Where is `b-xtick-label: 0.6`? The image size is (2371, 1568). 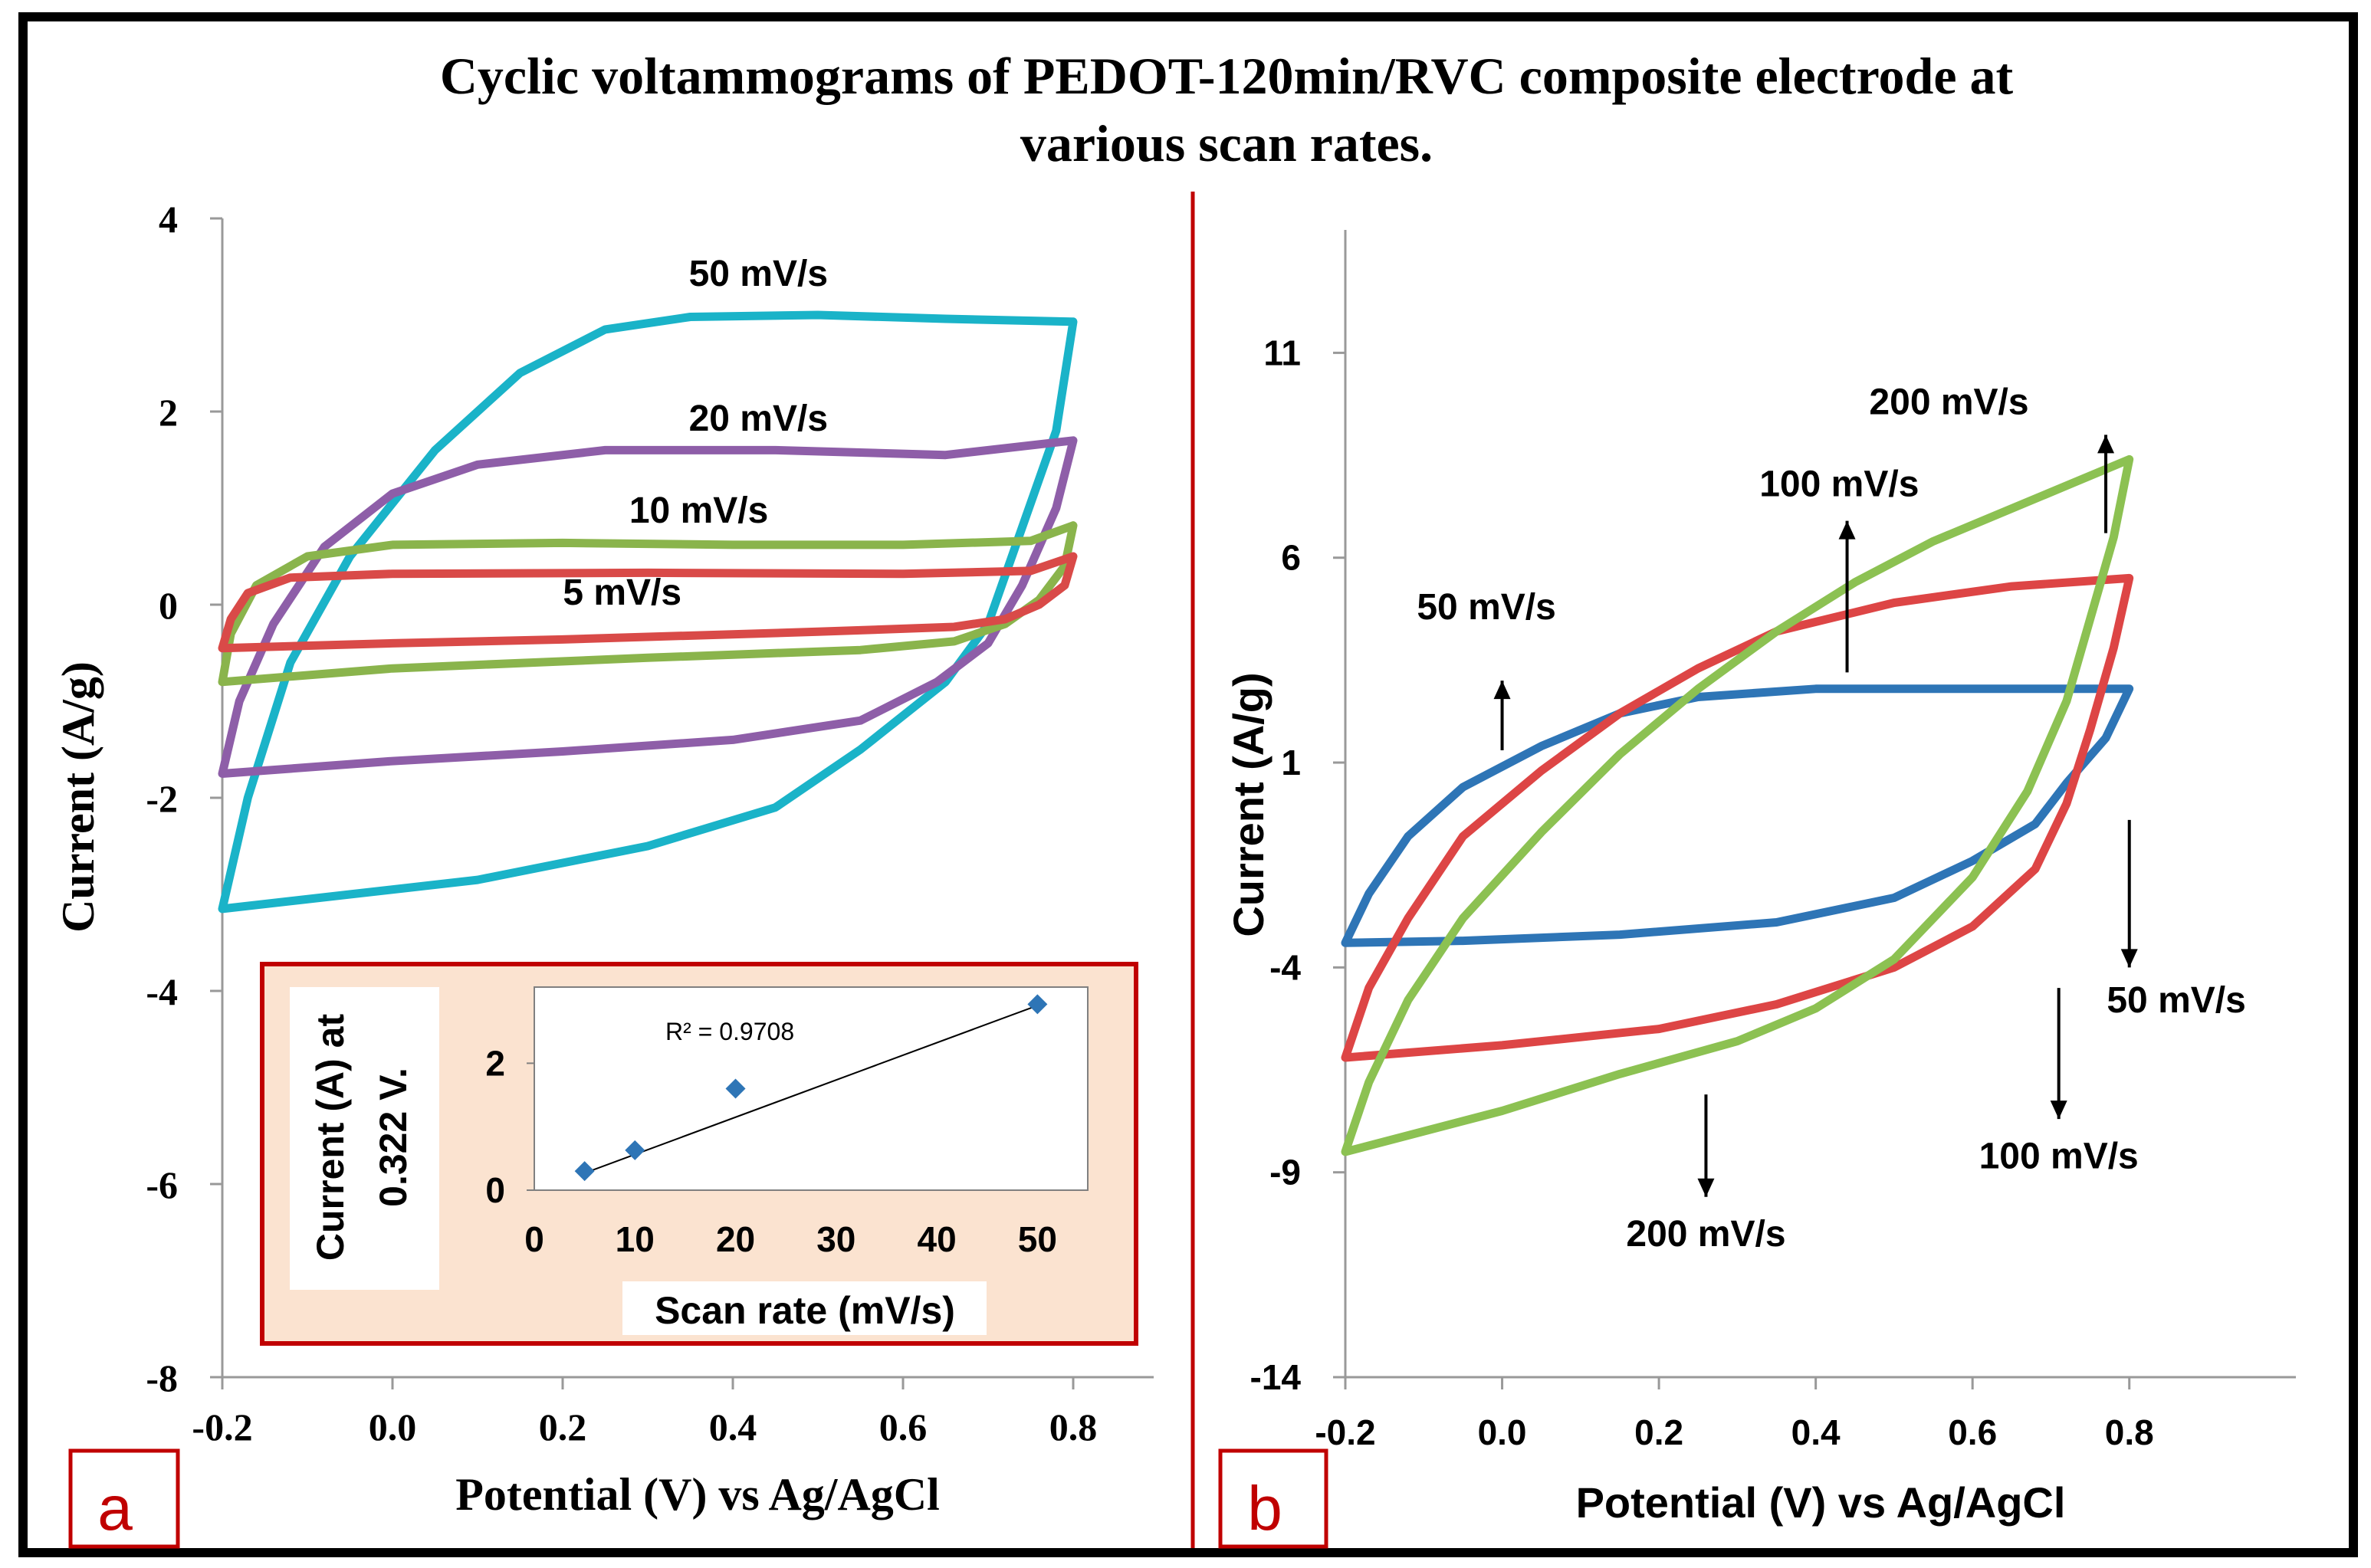 b-xtick-label: 0.6 is located at coordinates (1973, 1432).